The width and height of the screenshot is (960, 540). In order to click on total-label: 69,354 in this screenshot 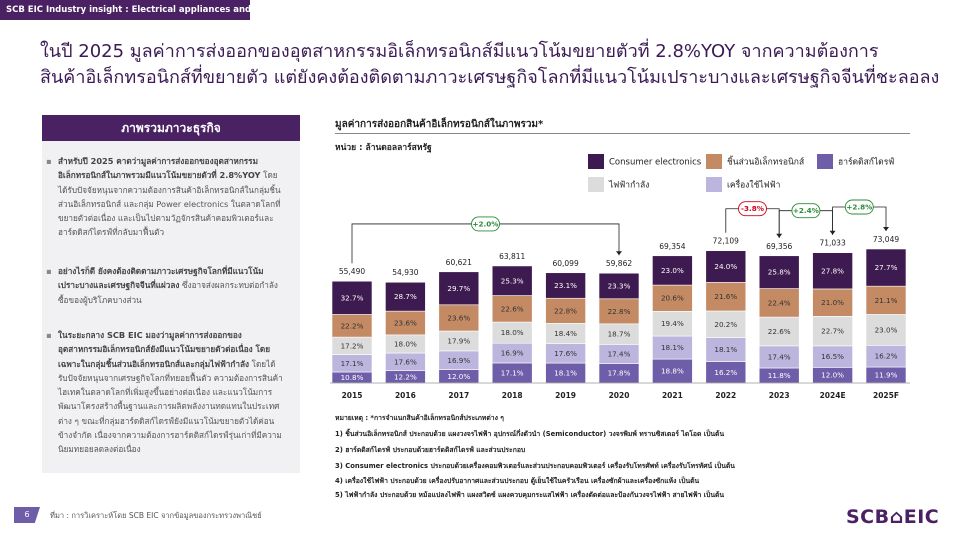, I will do `click(672, 246)`.